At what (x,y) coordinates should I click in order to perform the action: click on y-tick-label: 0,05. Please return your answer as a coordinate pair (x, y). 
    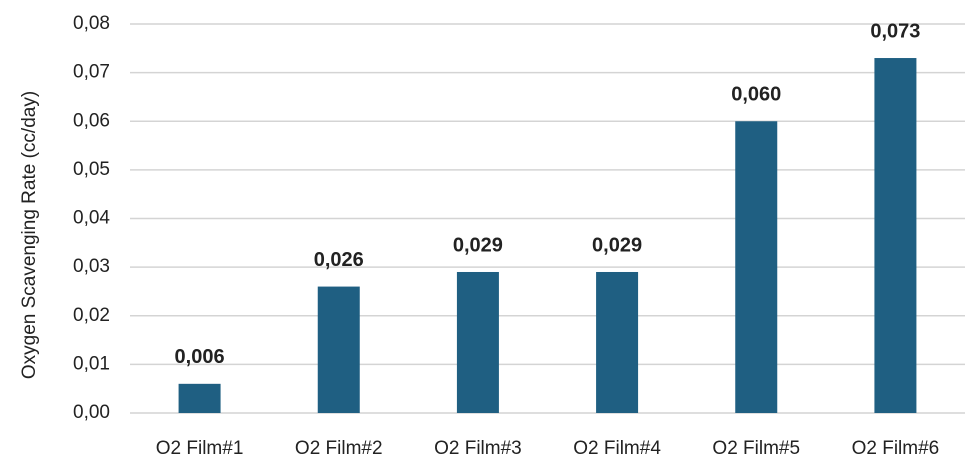
    Looking at the image, I should click on (91, 169).